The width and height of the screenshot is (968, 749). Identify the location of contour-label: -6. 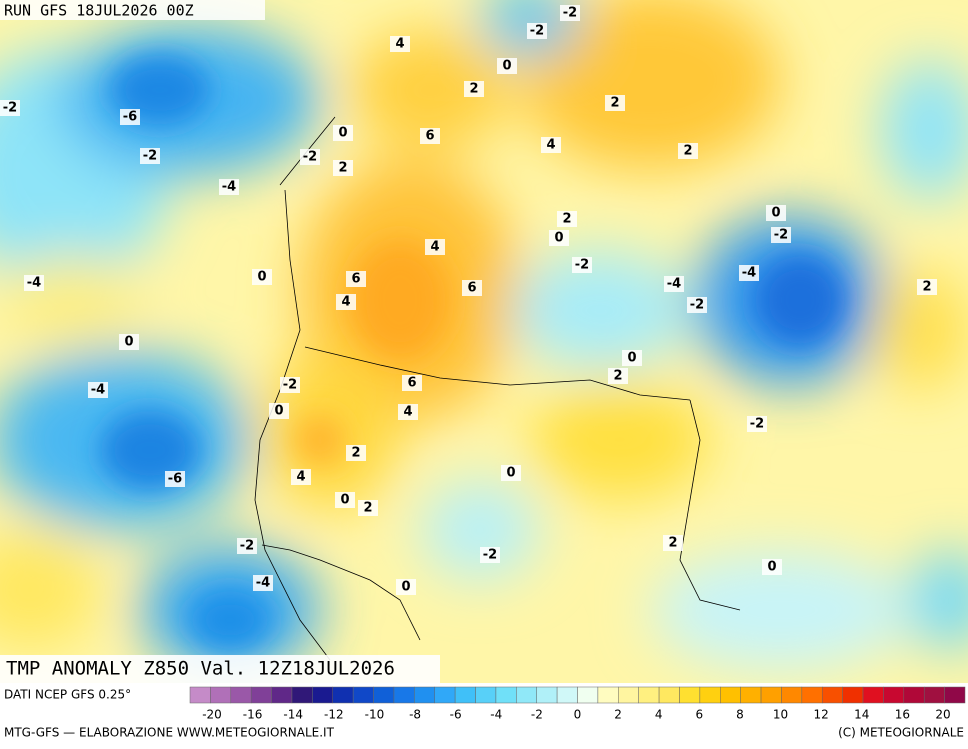
(130, 117).